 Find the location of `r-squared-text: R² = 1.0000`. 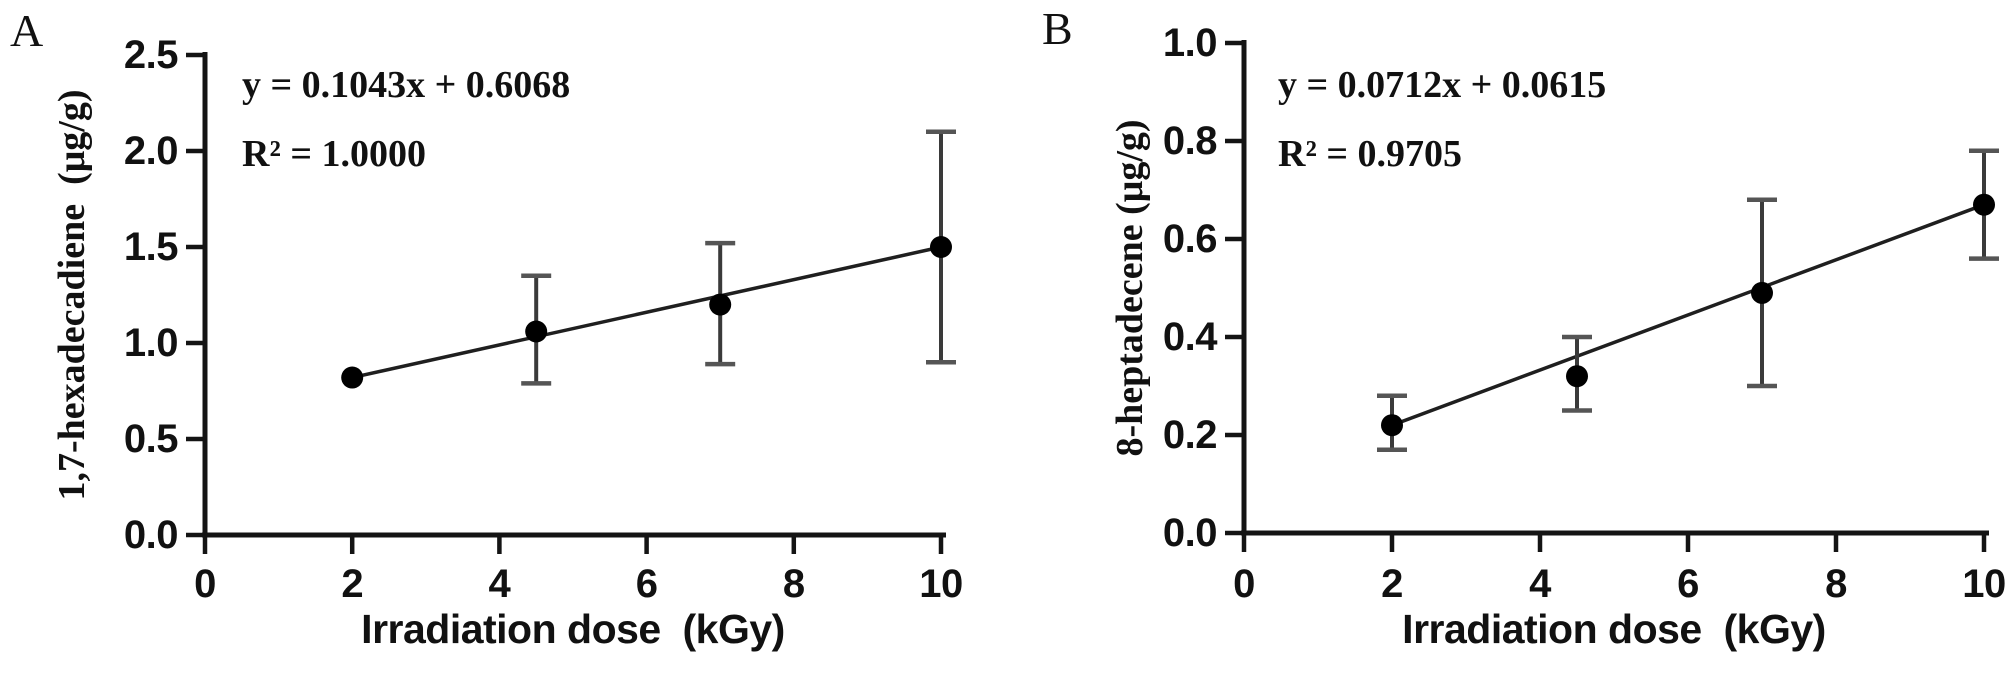

r-squared-text: R² = 1.0000 is located at coordinates (334, 154).